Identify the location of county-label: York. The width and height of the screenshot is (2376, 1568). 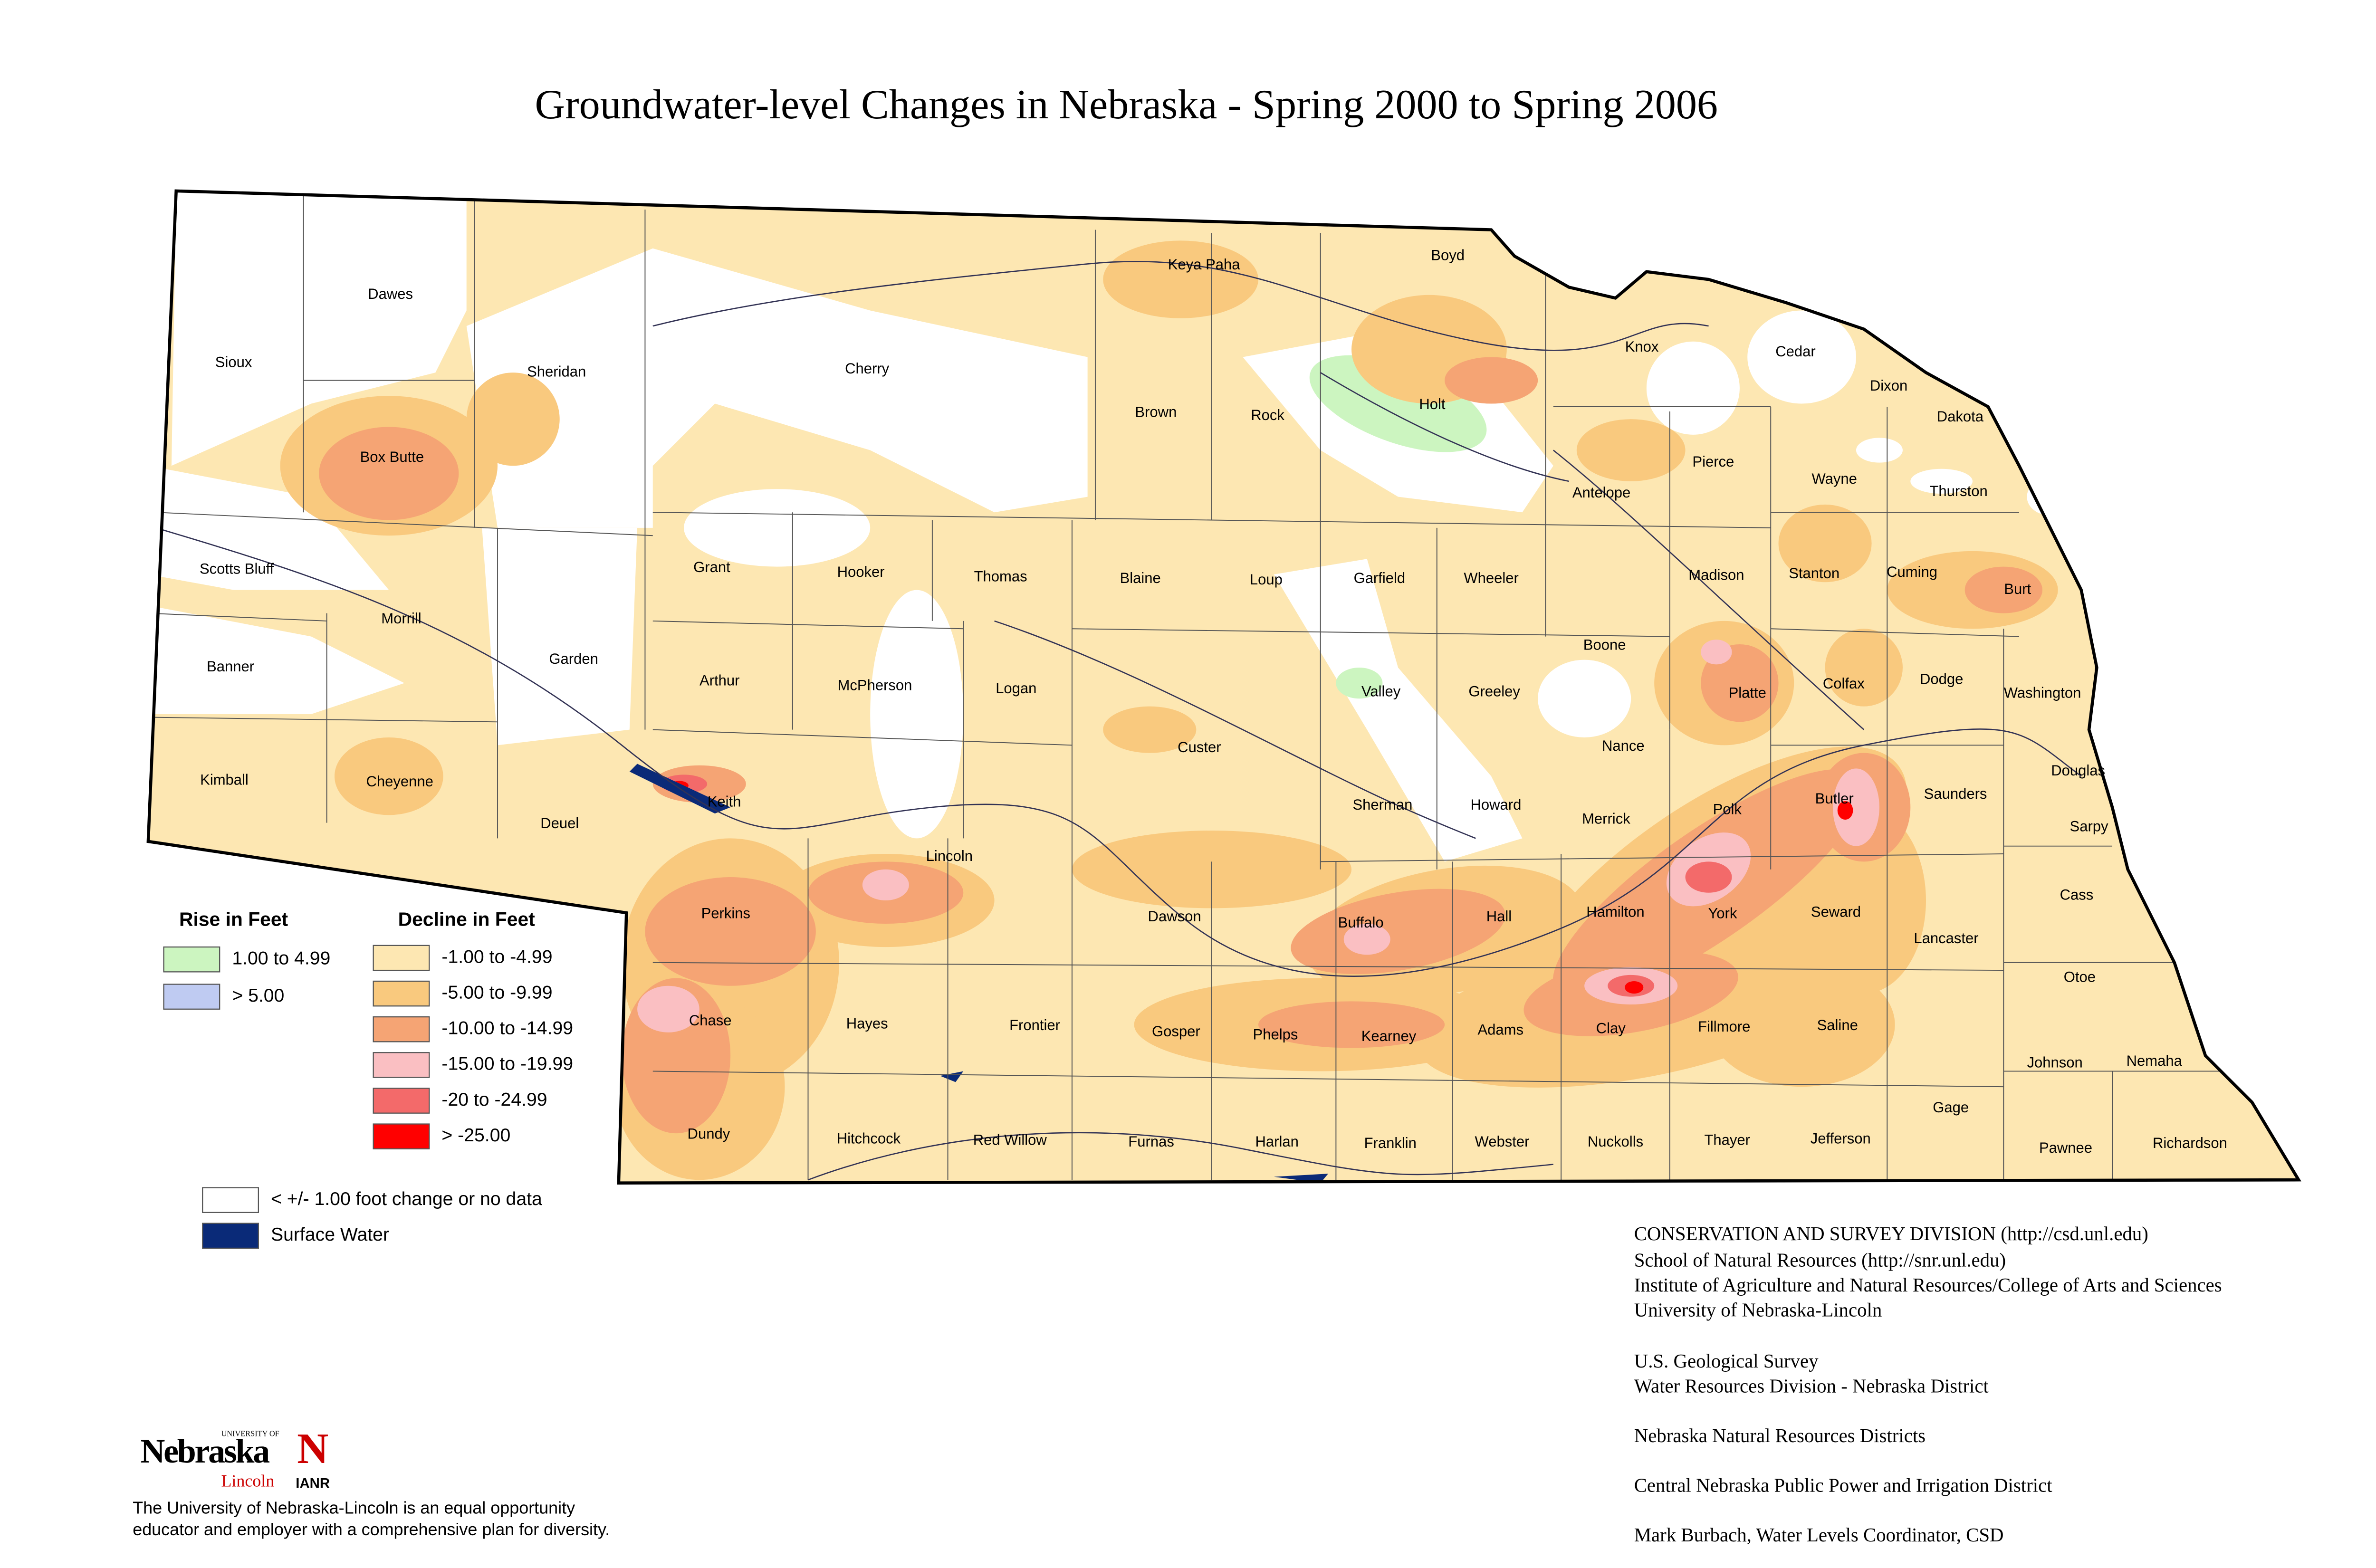
(1722, 914).